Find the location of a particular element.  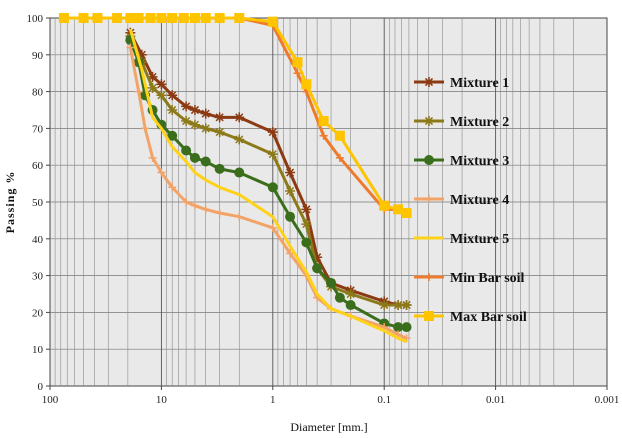

x-tick-label: 0.1 is located at coordinates (384, 400).